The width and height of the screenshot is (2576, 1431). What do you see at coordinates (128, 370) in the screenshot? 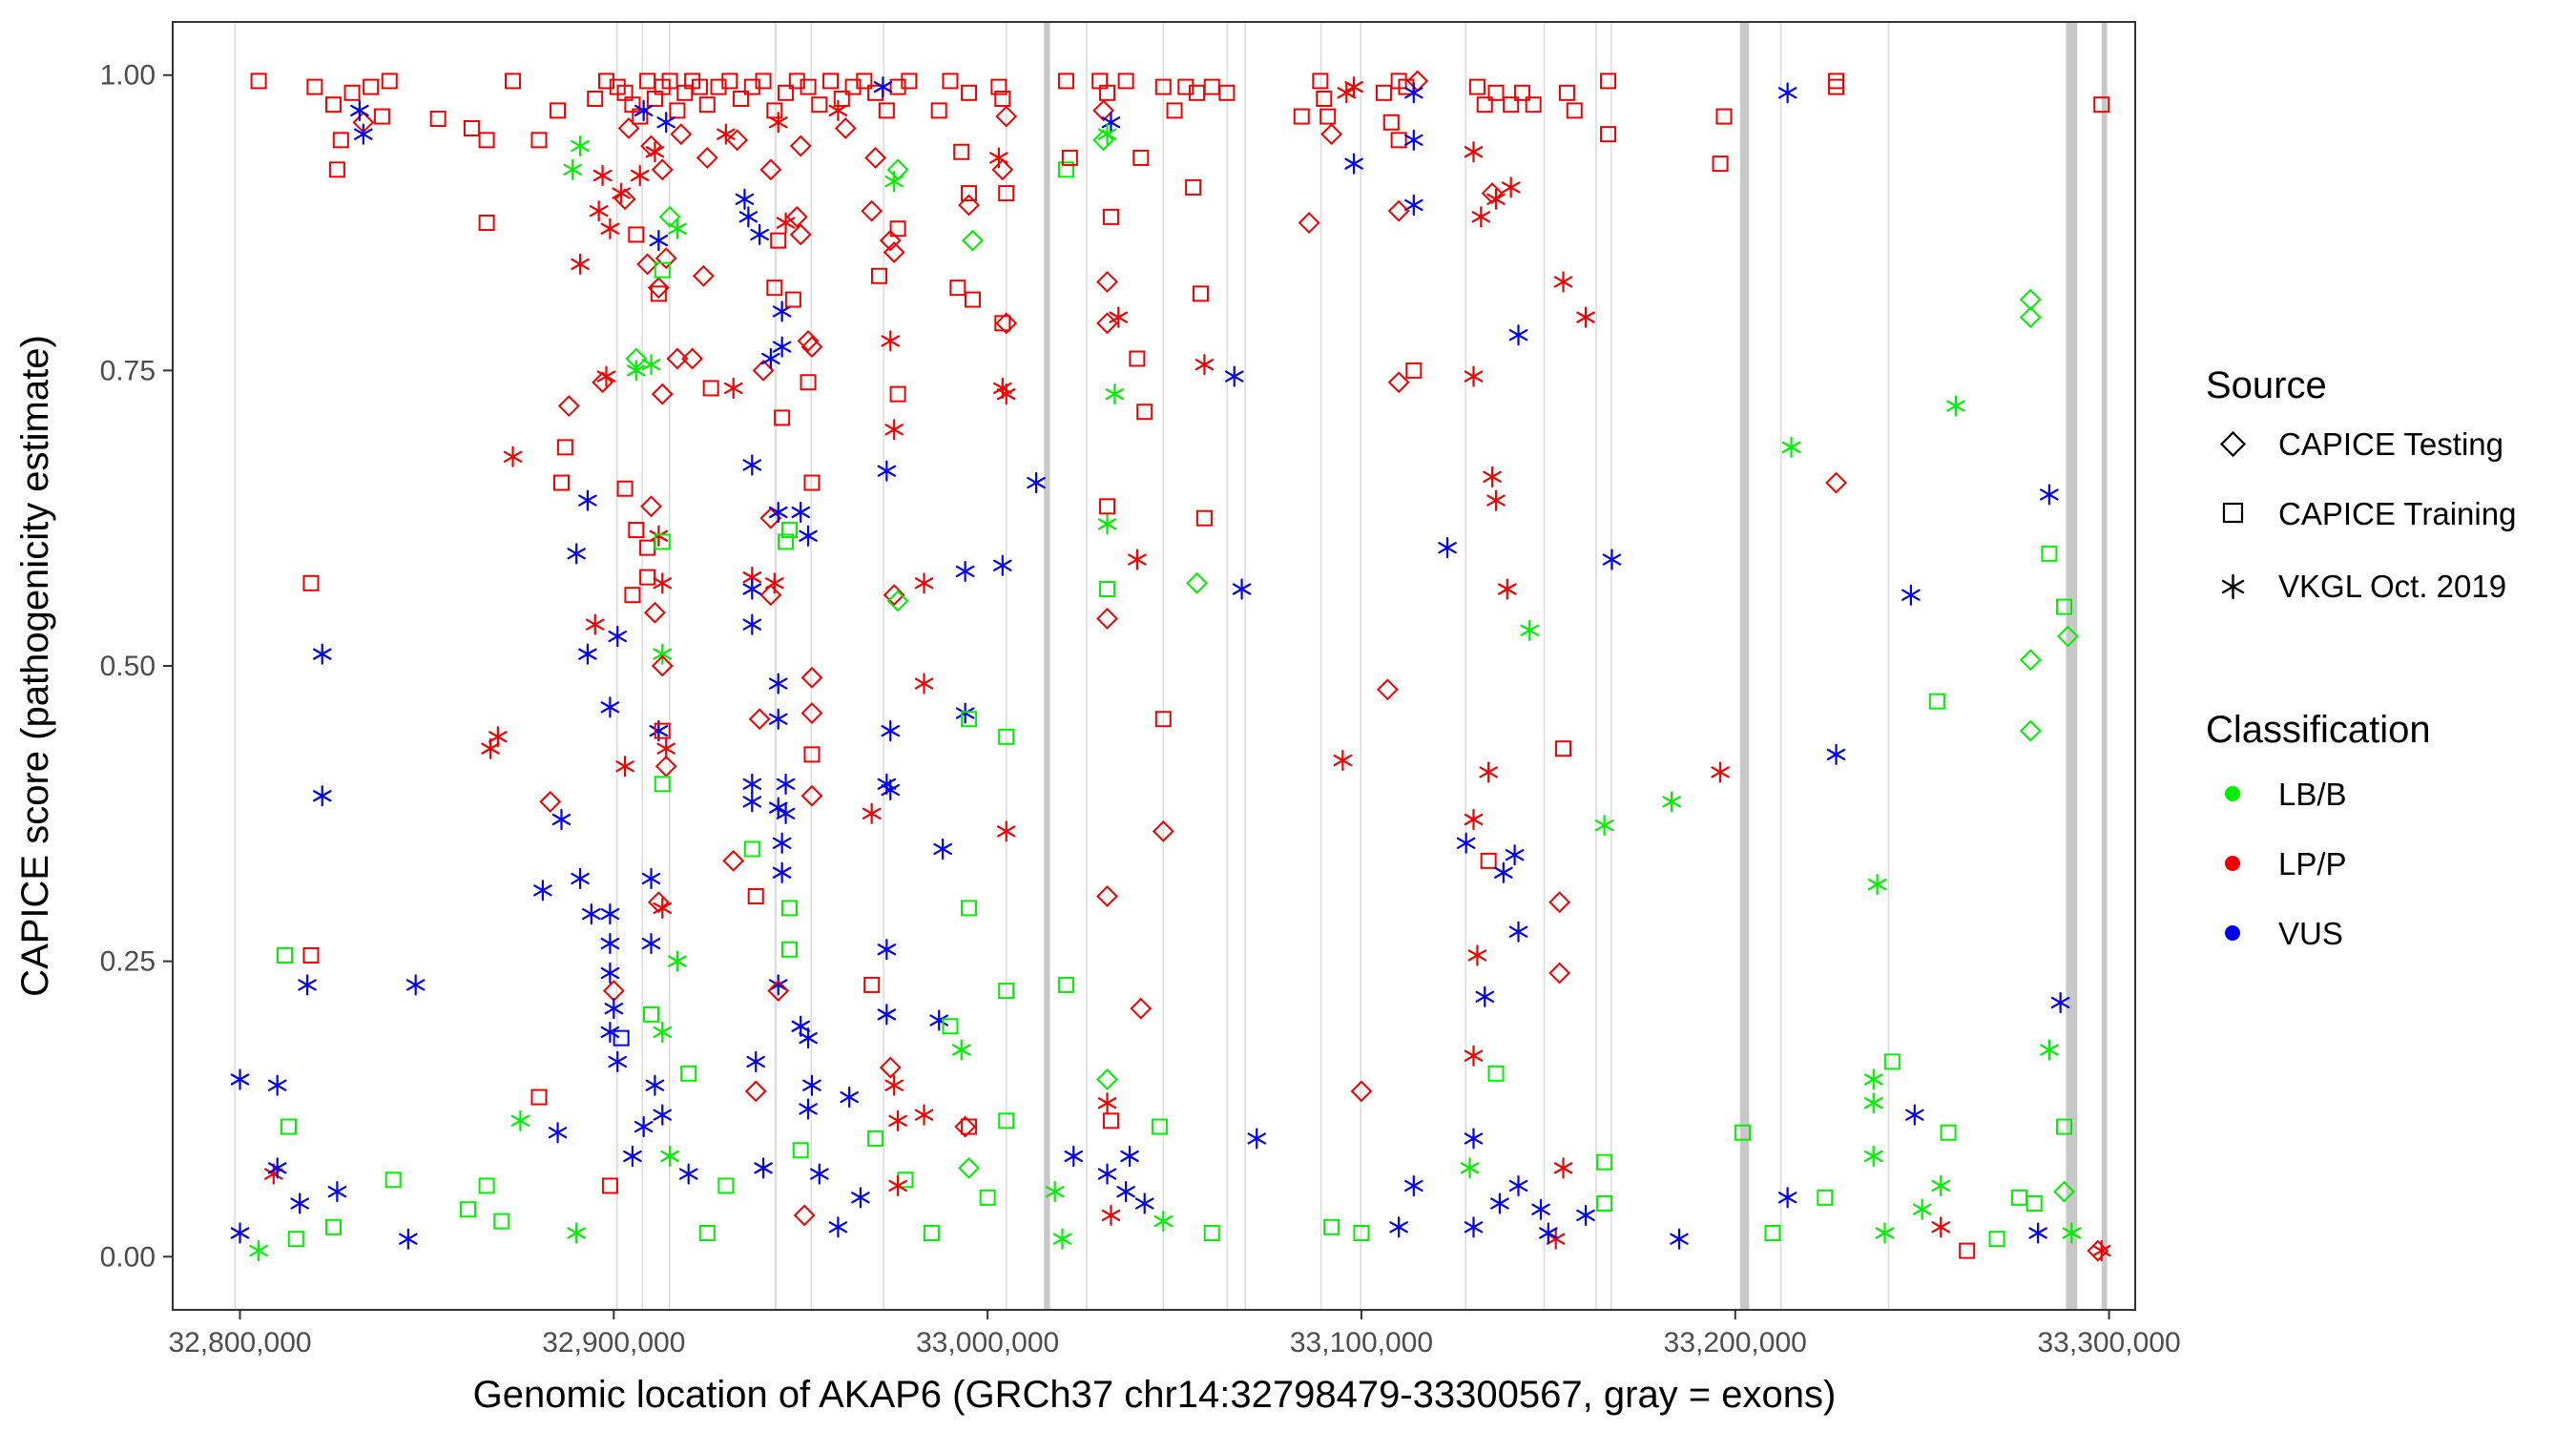
I see `y-tick-label: 0.75` at bounding box center [128, 370].